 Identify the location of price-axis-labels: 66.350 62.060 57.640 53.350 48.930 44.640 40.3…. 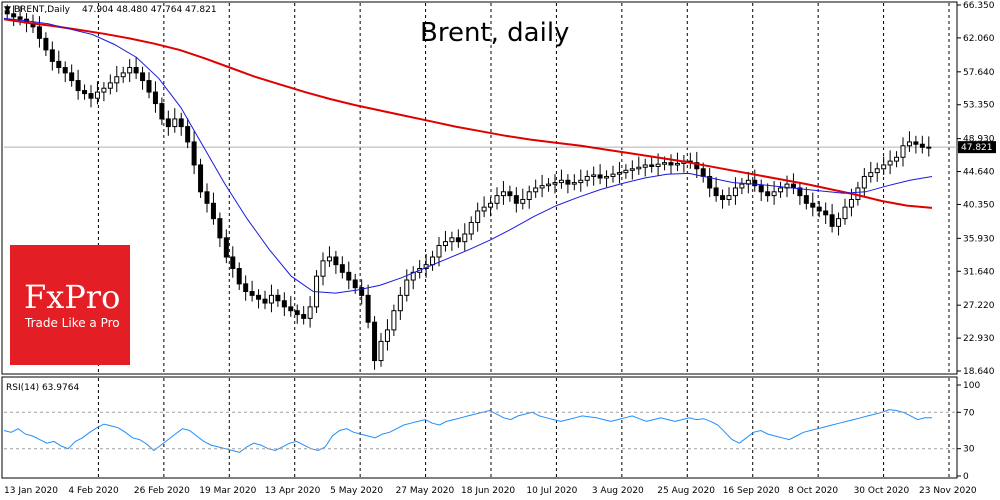
(976, 189).